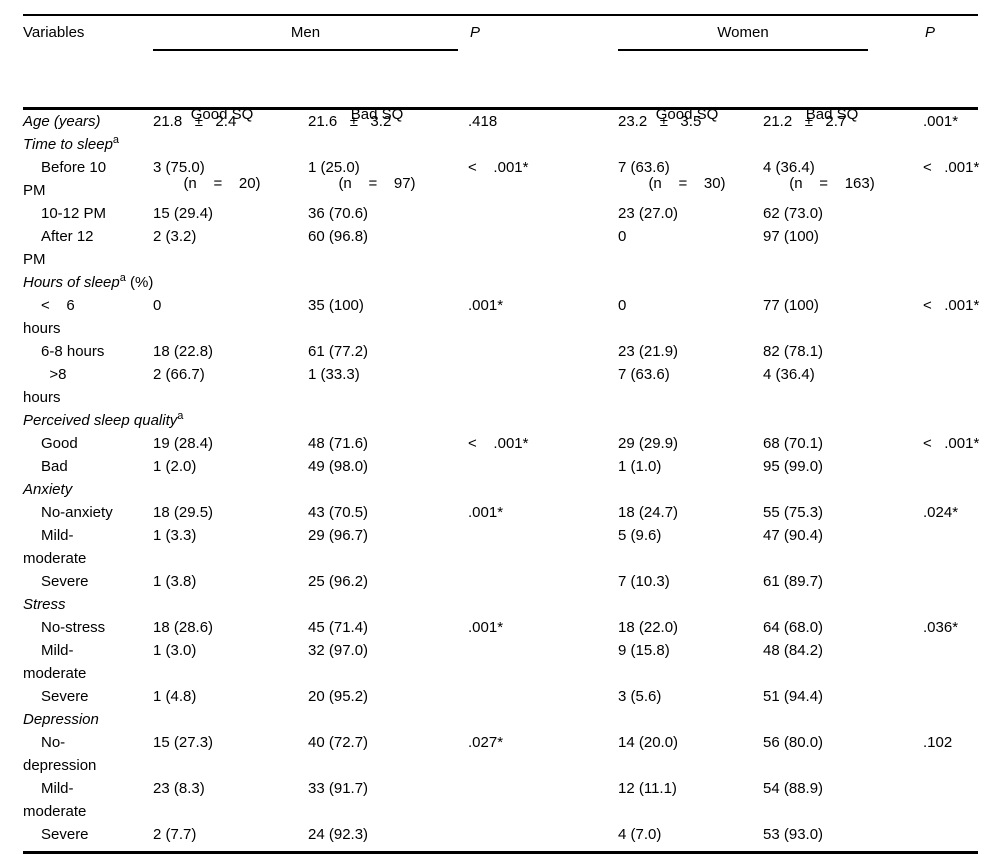 The width and height of the screenshot is (1000, 854). Describe the element at coordinates (500, 489) in the screenshot. I see `table-row: Anxiety` at that location.